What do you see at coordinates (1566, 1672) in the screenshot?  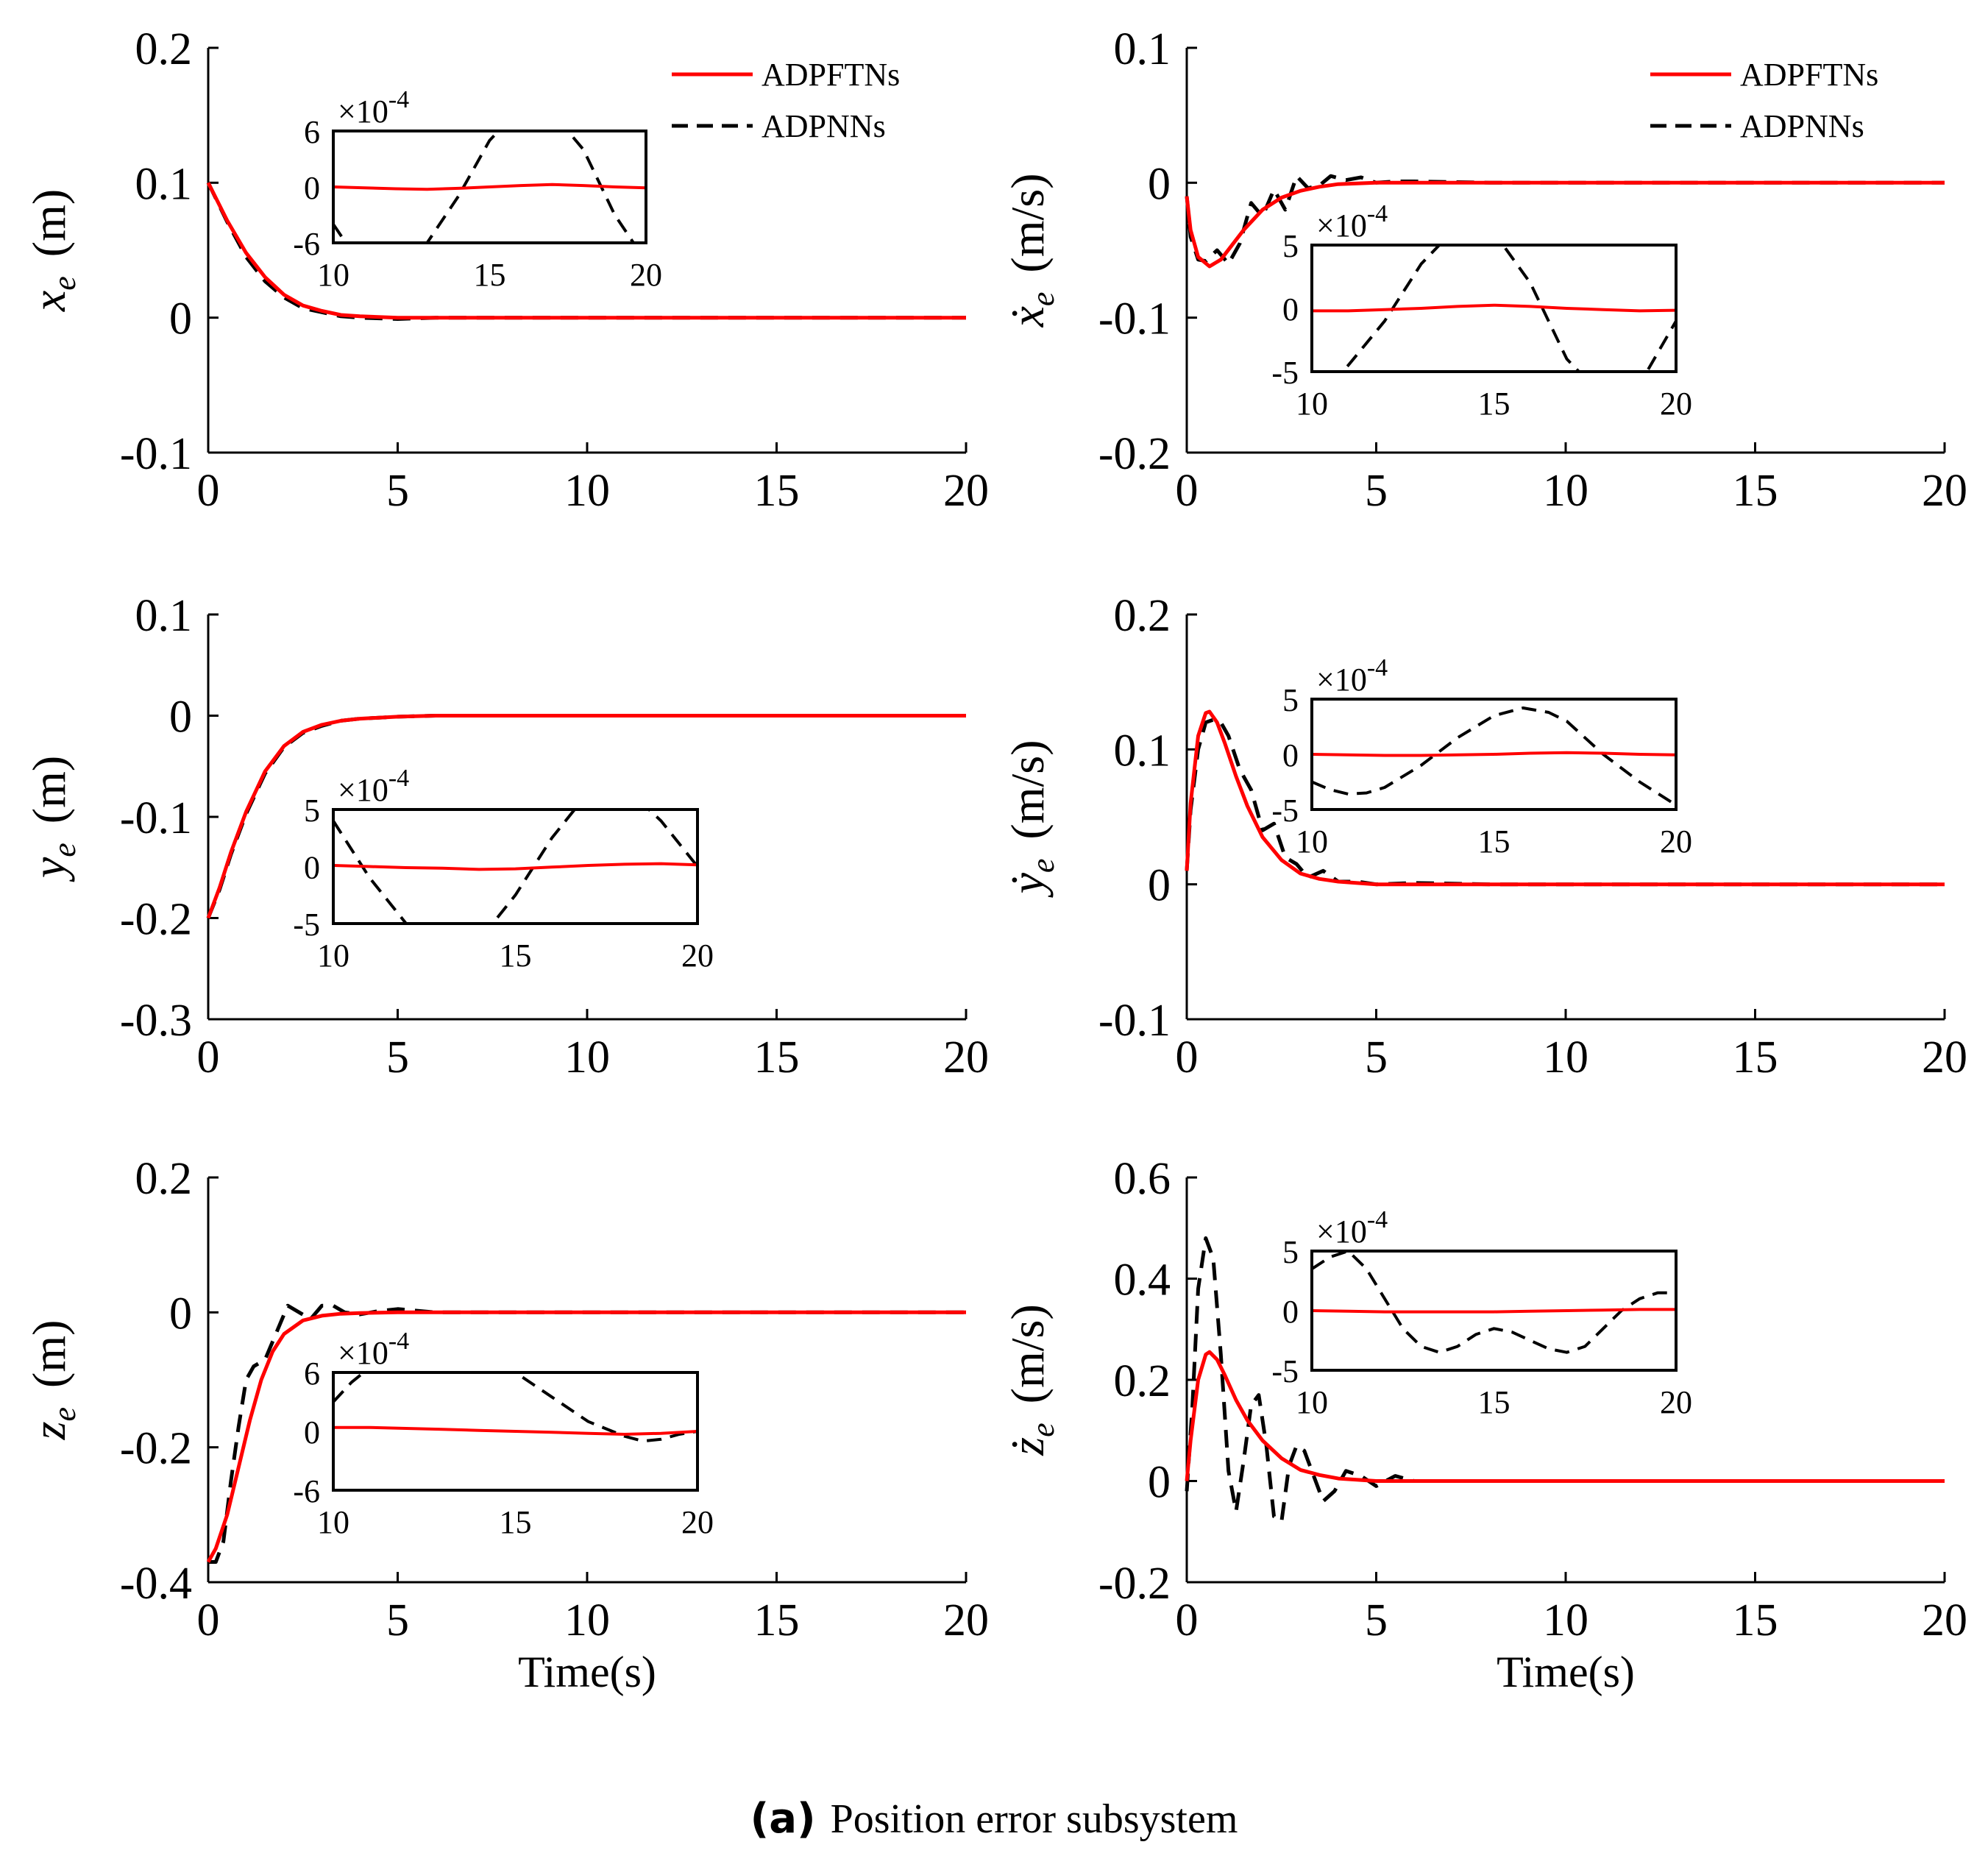 I see `x-axis-label: Time(s)` at bounding box center [1566, 1672].